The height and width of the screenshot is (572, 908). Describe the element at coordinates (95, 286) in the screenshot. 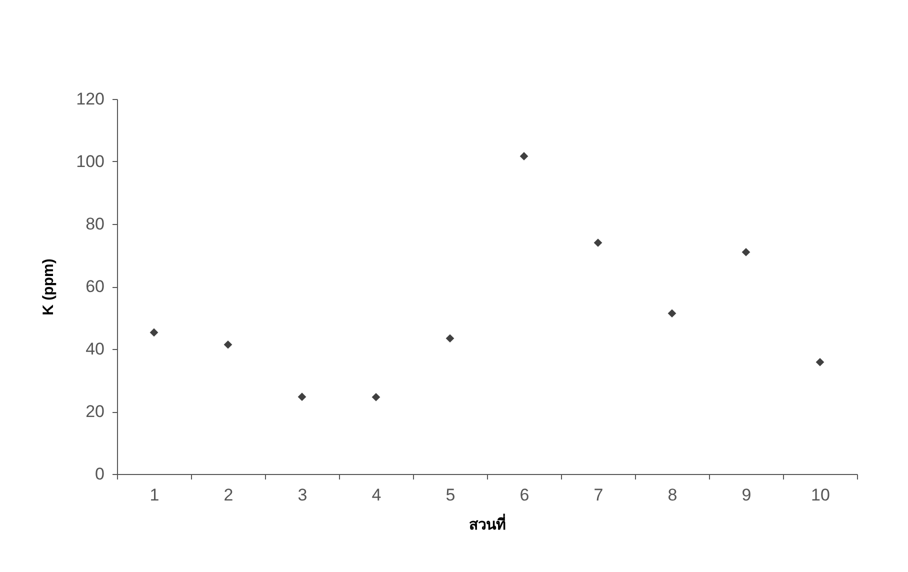

I see `y-tick-label: 60` at that location.